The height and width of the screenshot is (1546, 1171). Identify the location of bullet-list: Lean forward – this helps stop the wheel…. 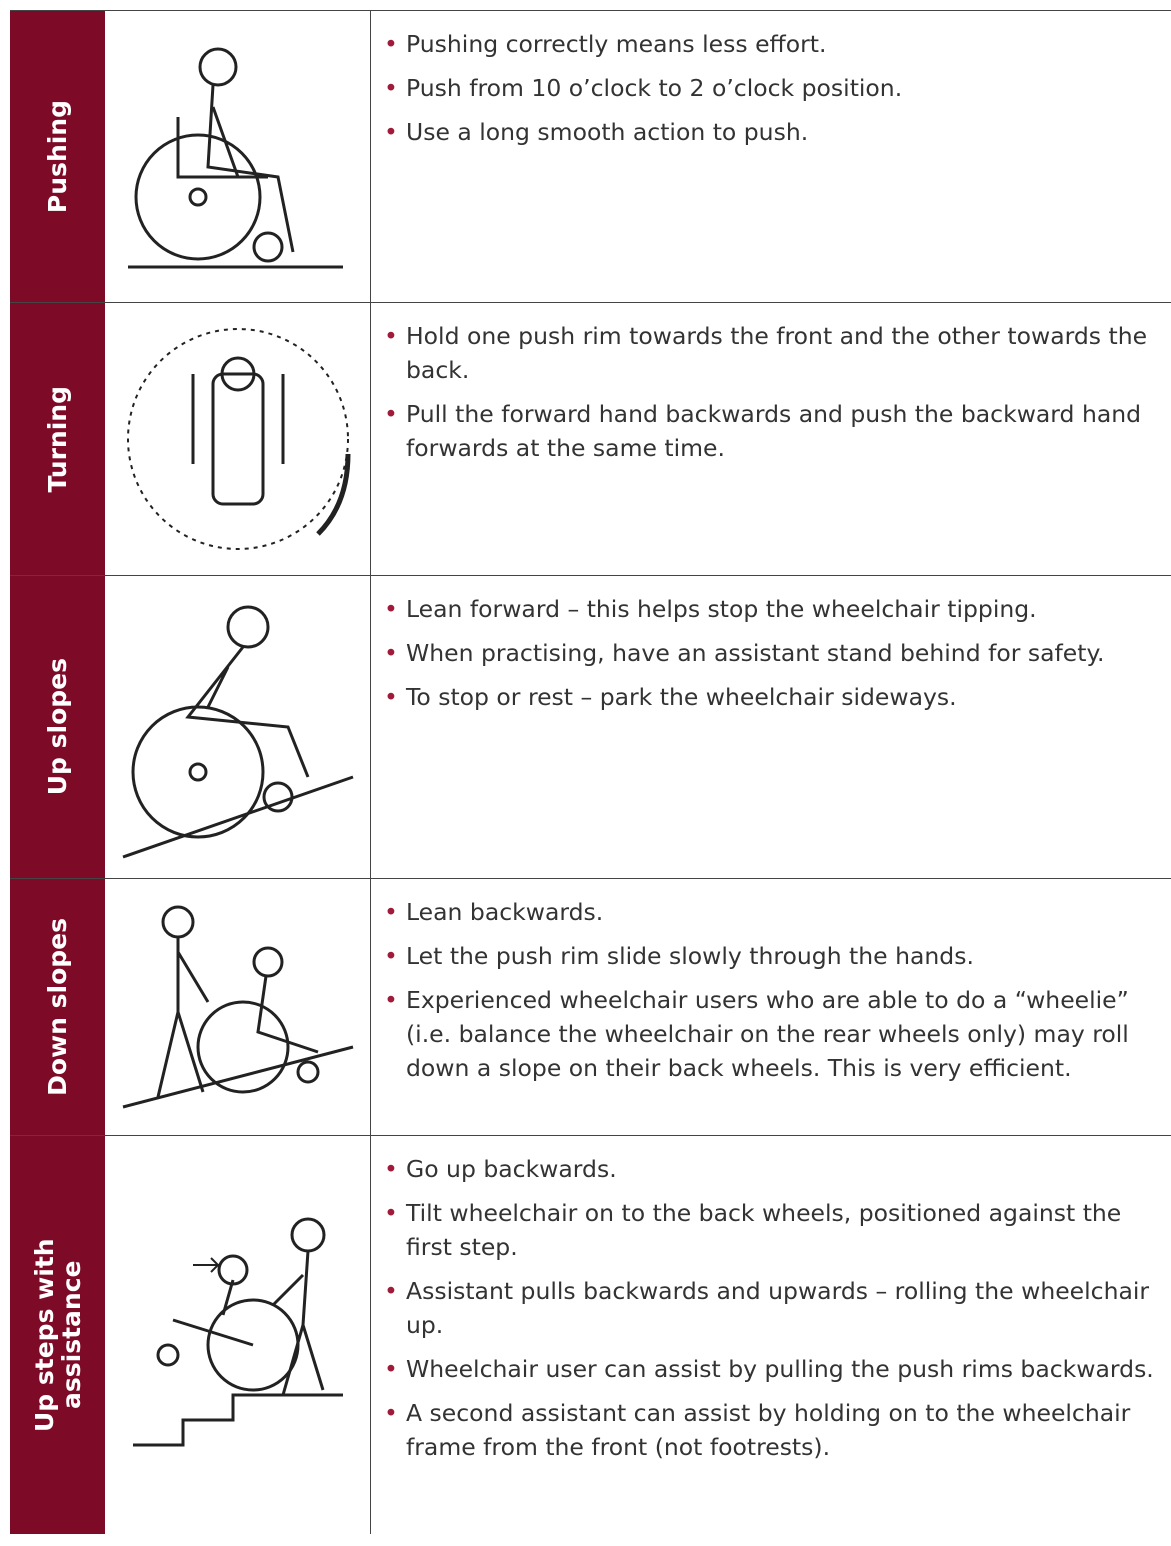
(771, 727).